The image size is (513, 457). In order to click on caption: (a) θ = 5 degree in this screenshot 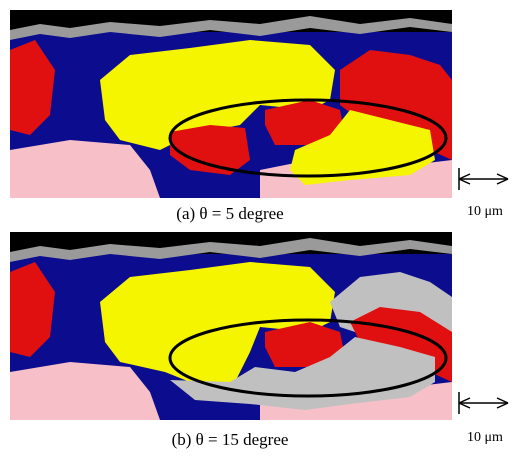, I will do `click(229, 213)`.